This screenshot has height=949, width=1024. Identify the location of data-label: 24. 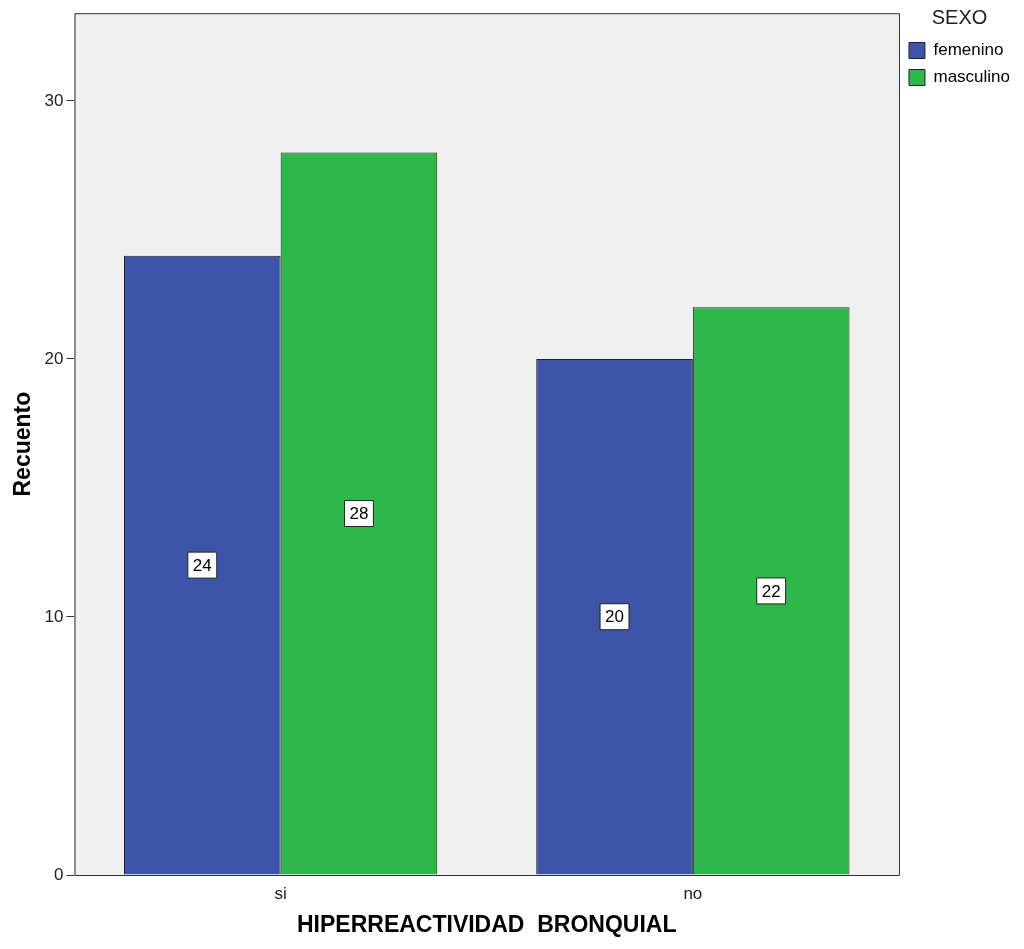
(202, 565).